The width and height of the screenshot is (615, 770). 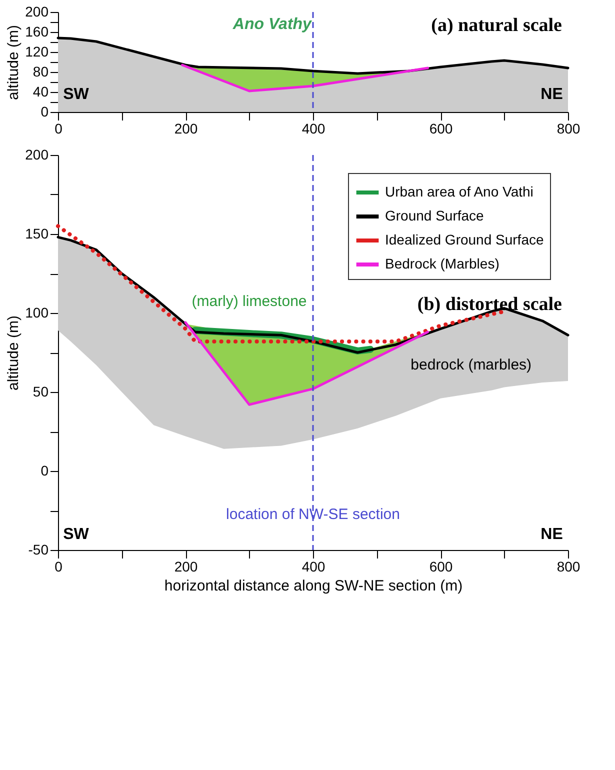 I want to click on y-tick-label: 40, so click(x=40, y=92).